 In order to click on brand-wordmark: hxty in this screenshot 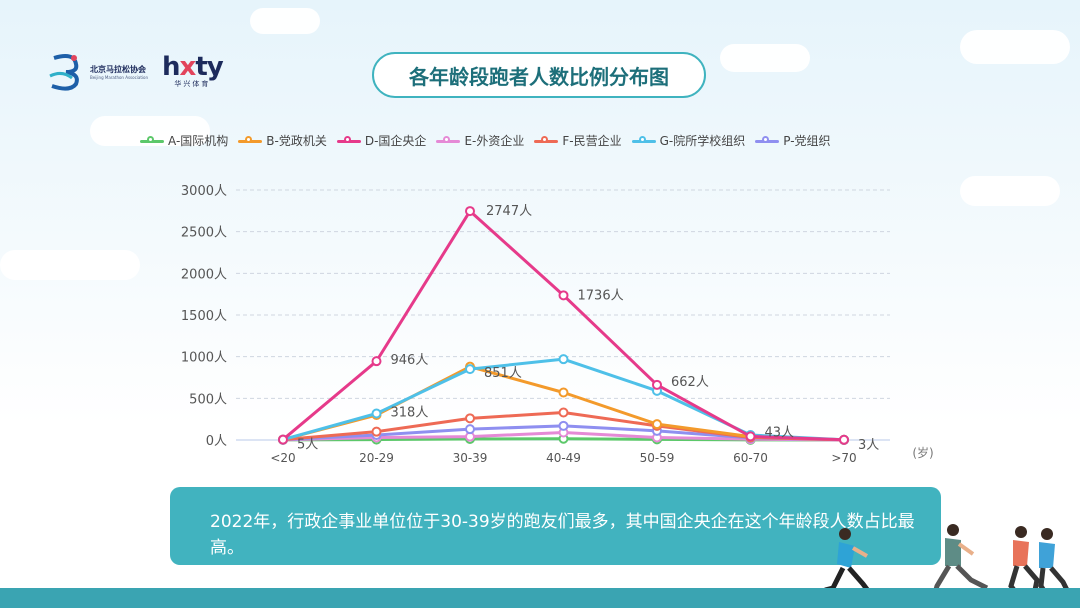, I will do `click(193, 67)`.